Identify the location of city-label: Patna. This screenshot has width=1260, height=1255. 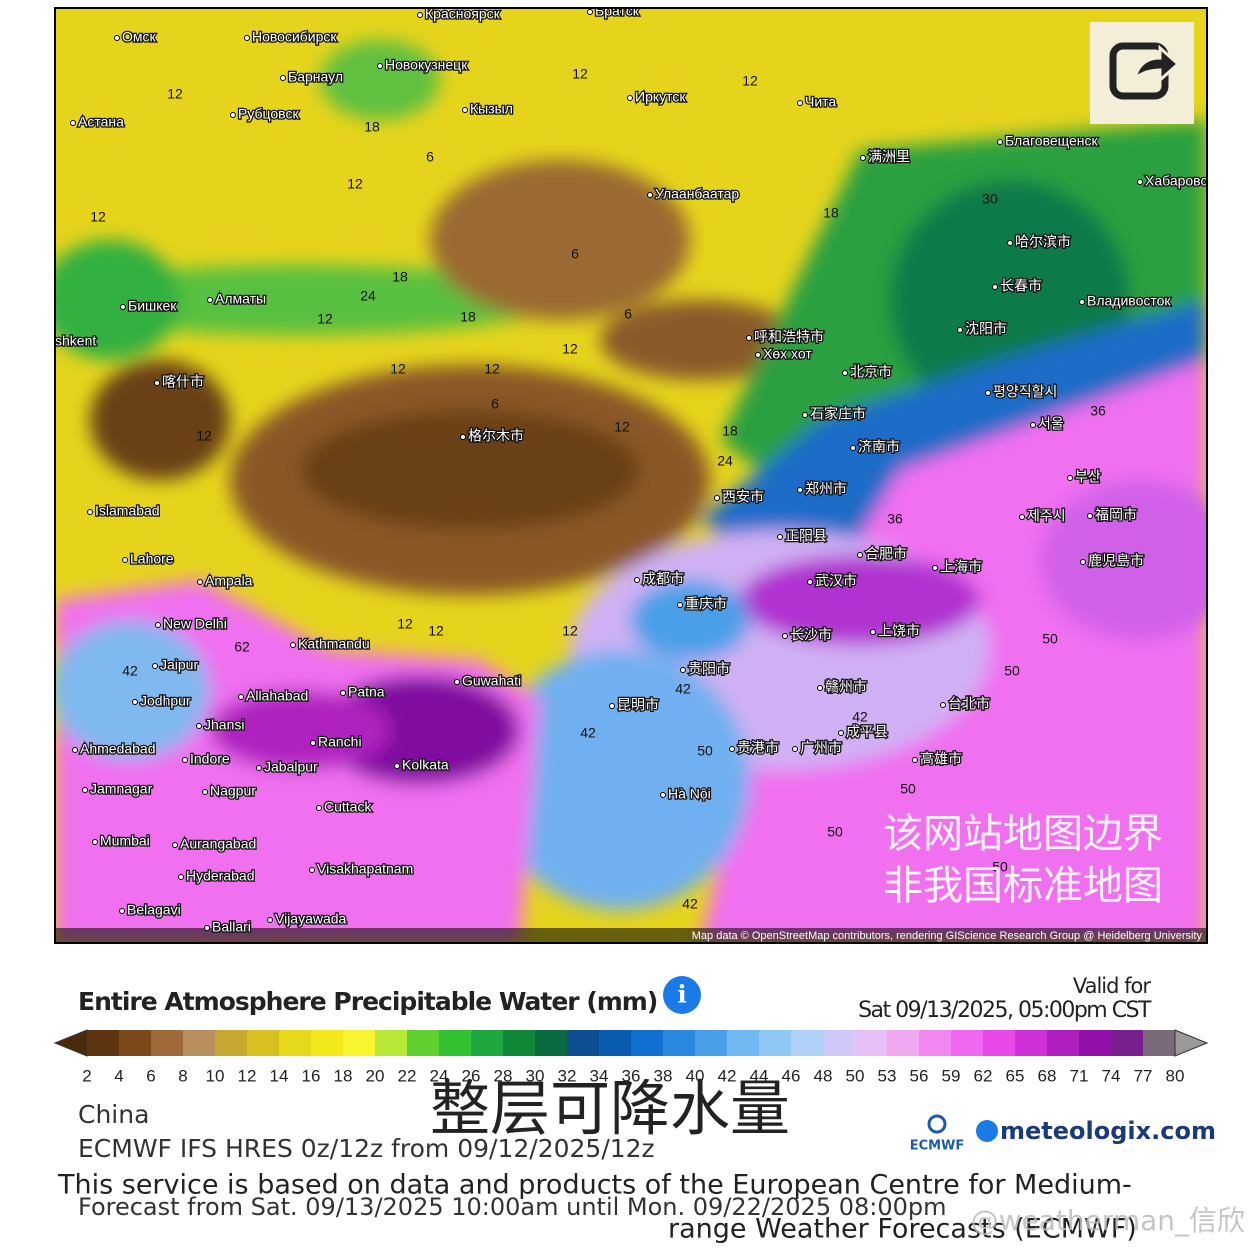
(366, 692).